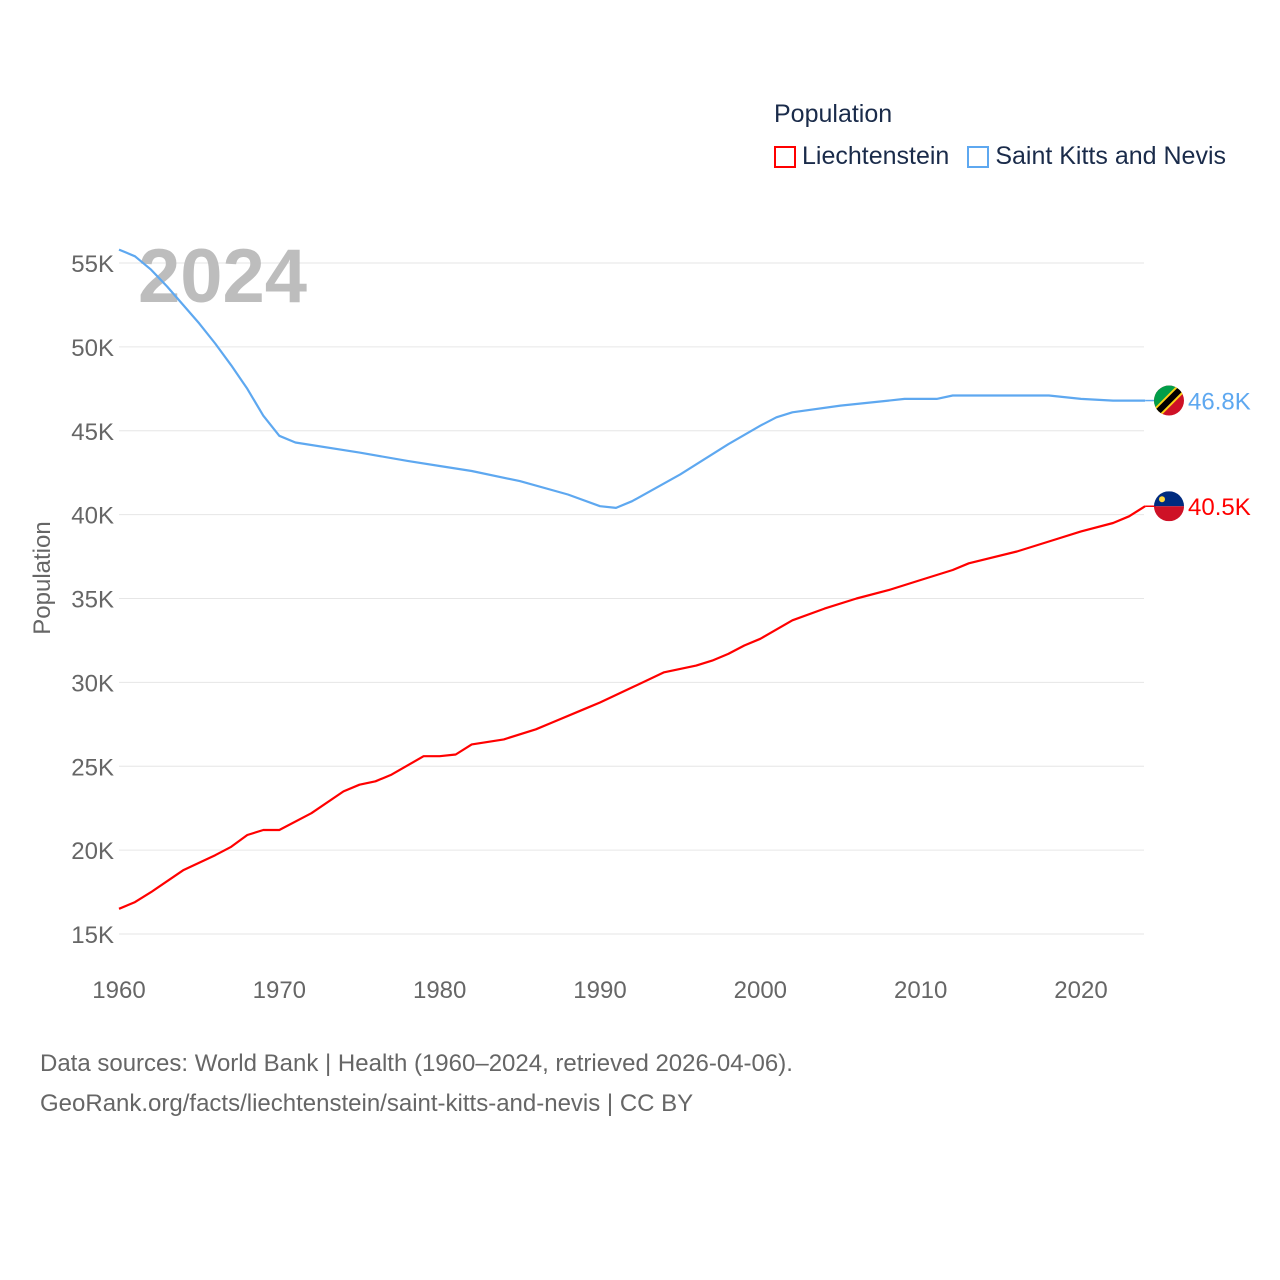  What do you see at coordinates (1219, 402) in the screenshot?
I see `end-value-label: 46.8K` at bounding box center [1219, 402].